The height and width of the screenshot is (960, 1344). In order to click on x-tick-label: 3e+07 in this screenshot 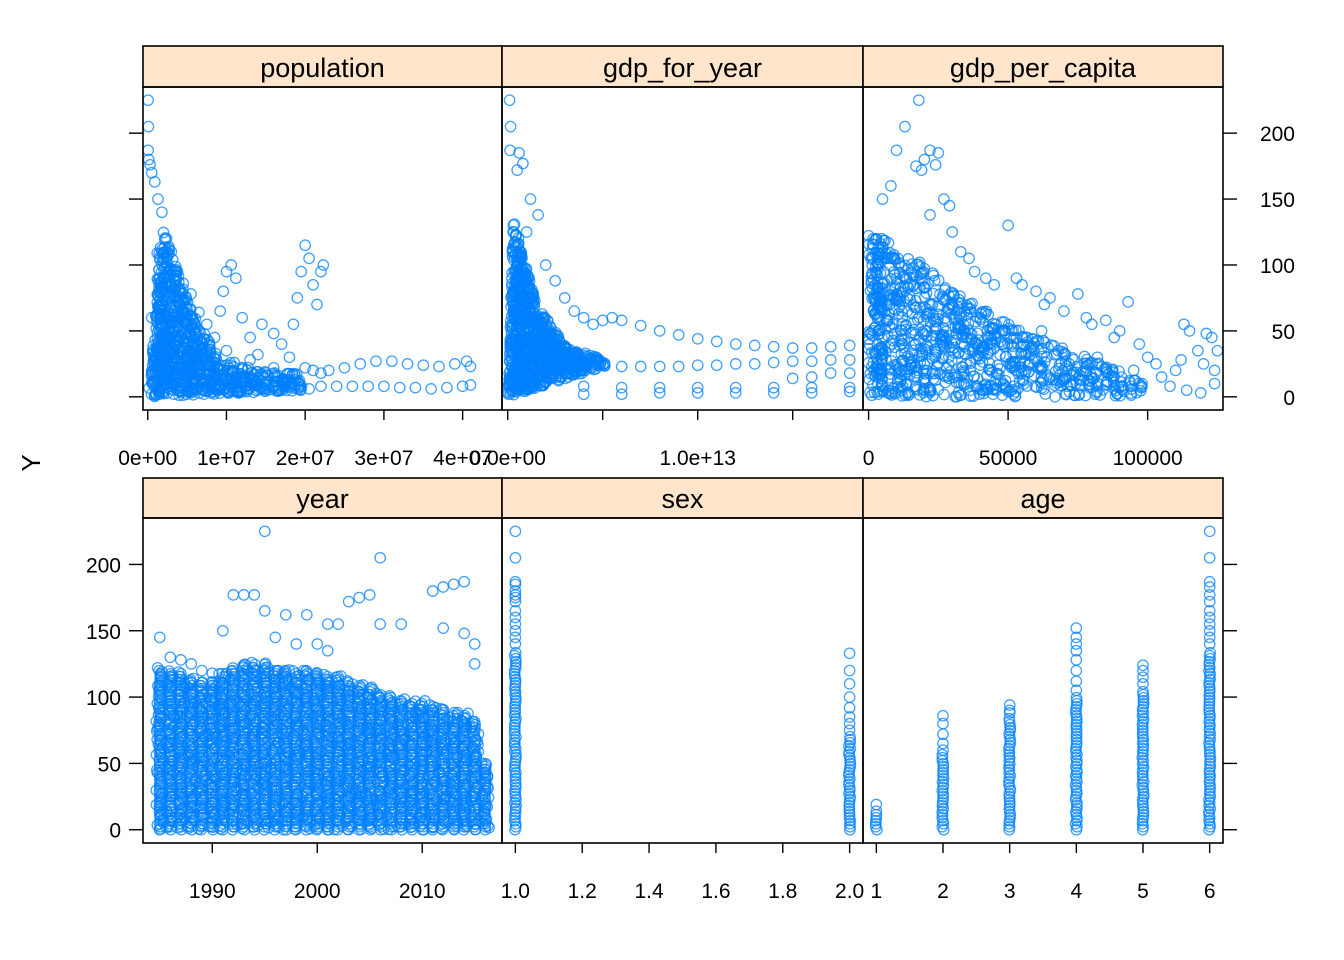, I will do `click(383, 458)`.